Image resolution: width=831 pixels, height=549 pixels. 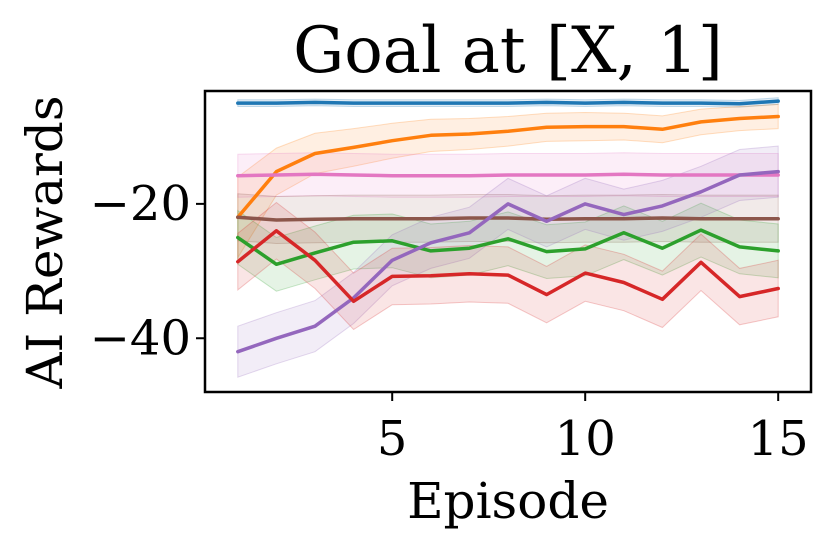 What do you see at coordinates (147, 271) in the screenshot?
I see `y-axis-ticks: −20 −40` at bounding box center [147, 271].